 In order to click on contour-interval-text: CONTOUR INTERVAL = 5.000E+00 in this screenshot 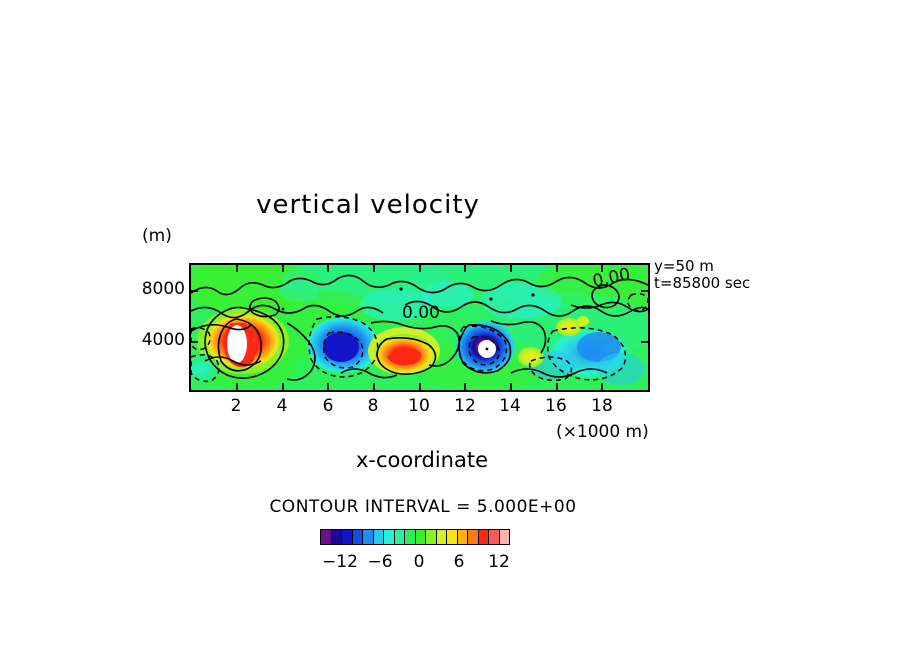, I will do `click(452, 507)`.